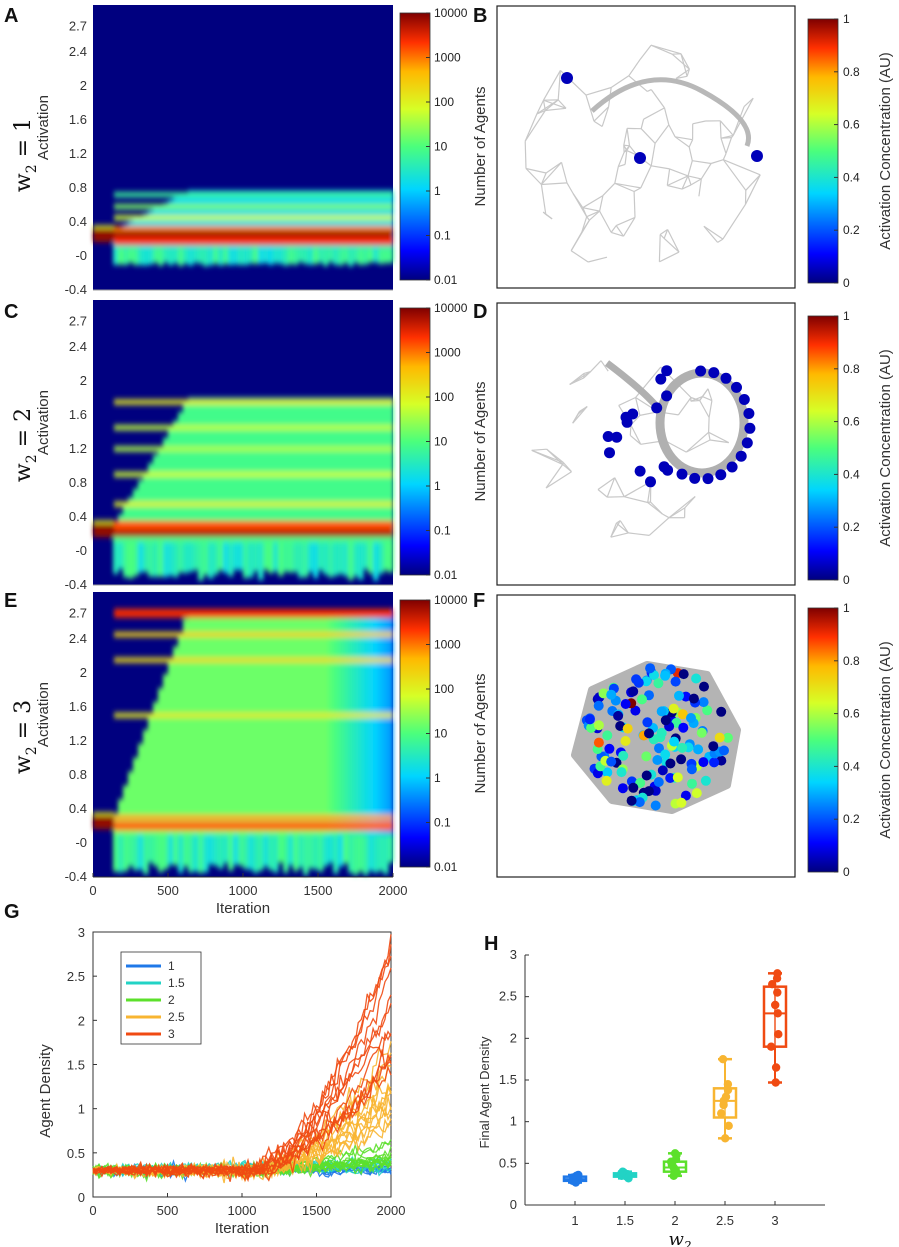 The width and height of the screenshot is (899, 1247). What do you see at coordinates (78, 320) in the screenshot?
I see `heatmap-y-tick: 2.7` at bounding box center [78, 320].